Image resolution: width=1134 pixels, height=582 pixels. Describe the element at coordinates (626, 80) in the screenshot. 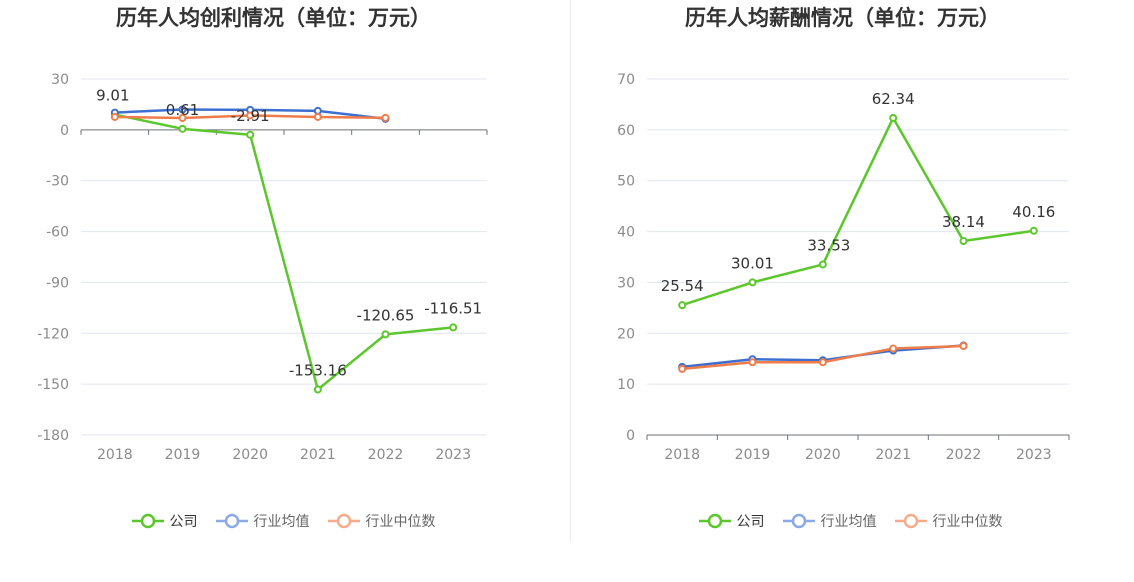

I see `y-tick-label: 70` at that location.